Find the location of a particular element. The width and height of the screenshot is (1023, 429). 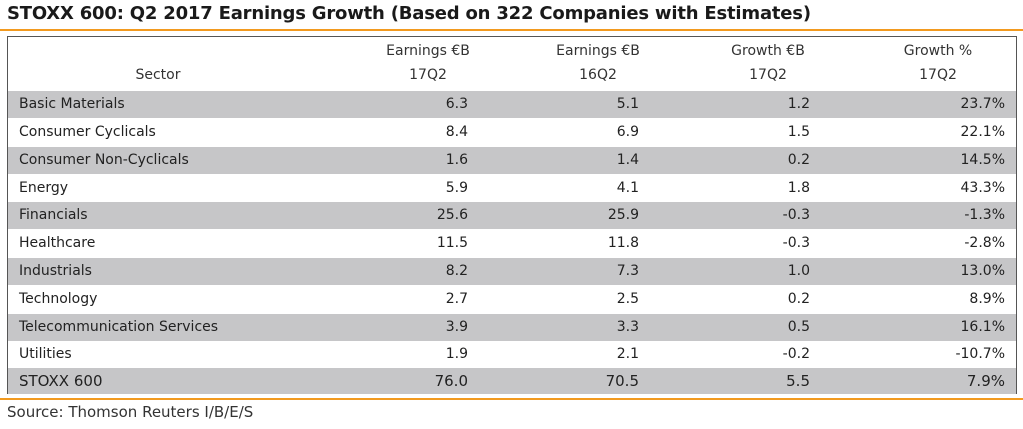

header-growth-eur-line1: Growth €B is located at coordinates (768, 51).